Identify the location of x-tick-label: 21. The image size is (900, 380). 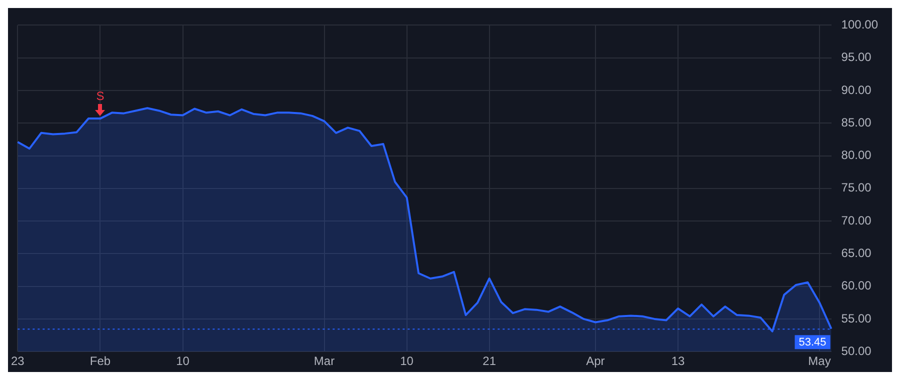
(489, 361).